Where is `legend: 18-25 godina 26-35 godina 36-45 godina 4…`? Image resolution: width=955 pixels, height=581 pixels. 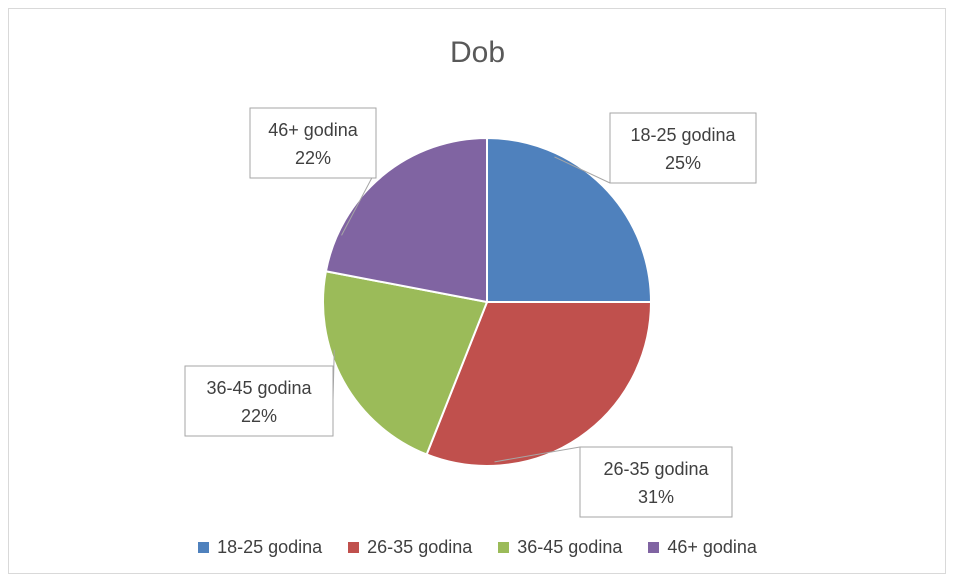
legend: 18-25 godina 26-35 godina 36-45 godina 4… is located at coordinates (477, 547).